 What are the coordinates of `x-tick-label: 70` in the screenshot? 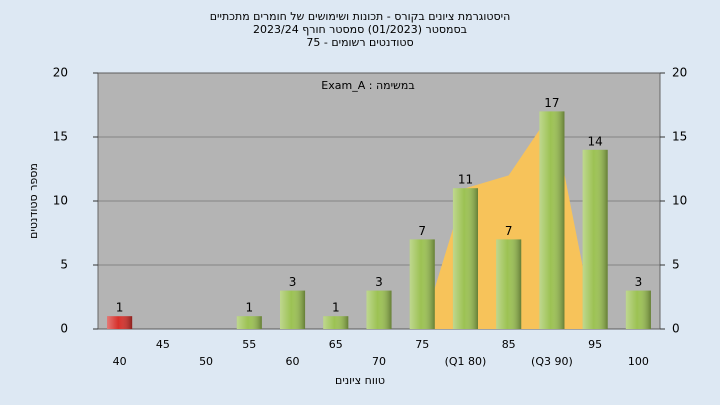 It's located at (379, 361).